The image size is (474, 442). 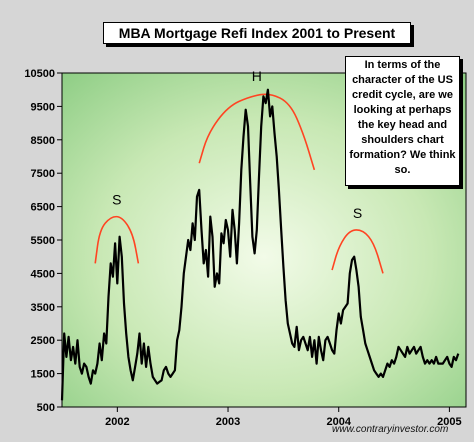 I want to click on x-tick-label: 2002, so click(x=117, y=422).